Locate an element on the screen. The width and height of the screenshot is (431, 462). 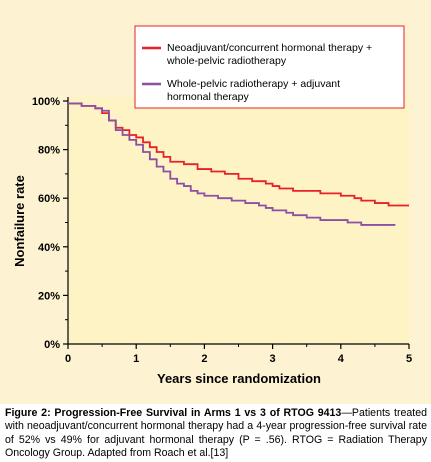
y-tick-label: 40% is located at coordinates (49, 248).